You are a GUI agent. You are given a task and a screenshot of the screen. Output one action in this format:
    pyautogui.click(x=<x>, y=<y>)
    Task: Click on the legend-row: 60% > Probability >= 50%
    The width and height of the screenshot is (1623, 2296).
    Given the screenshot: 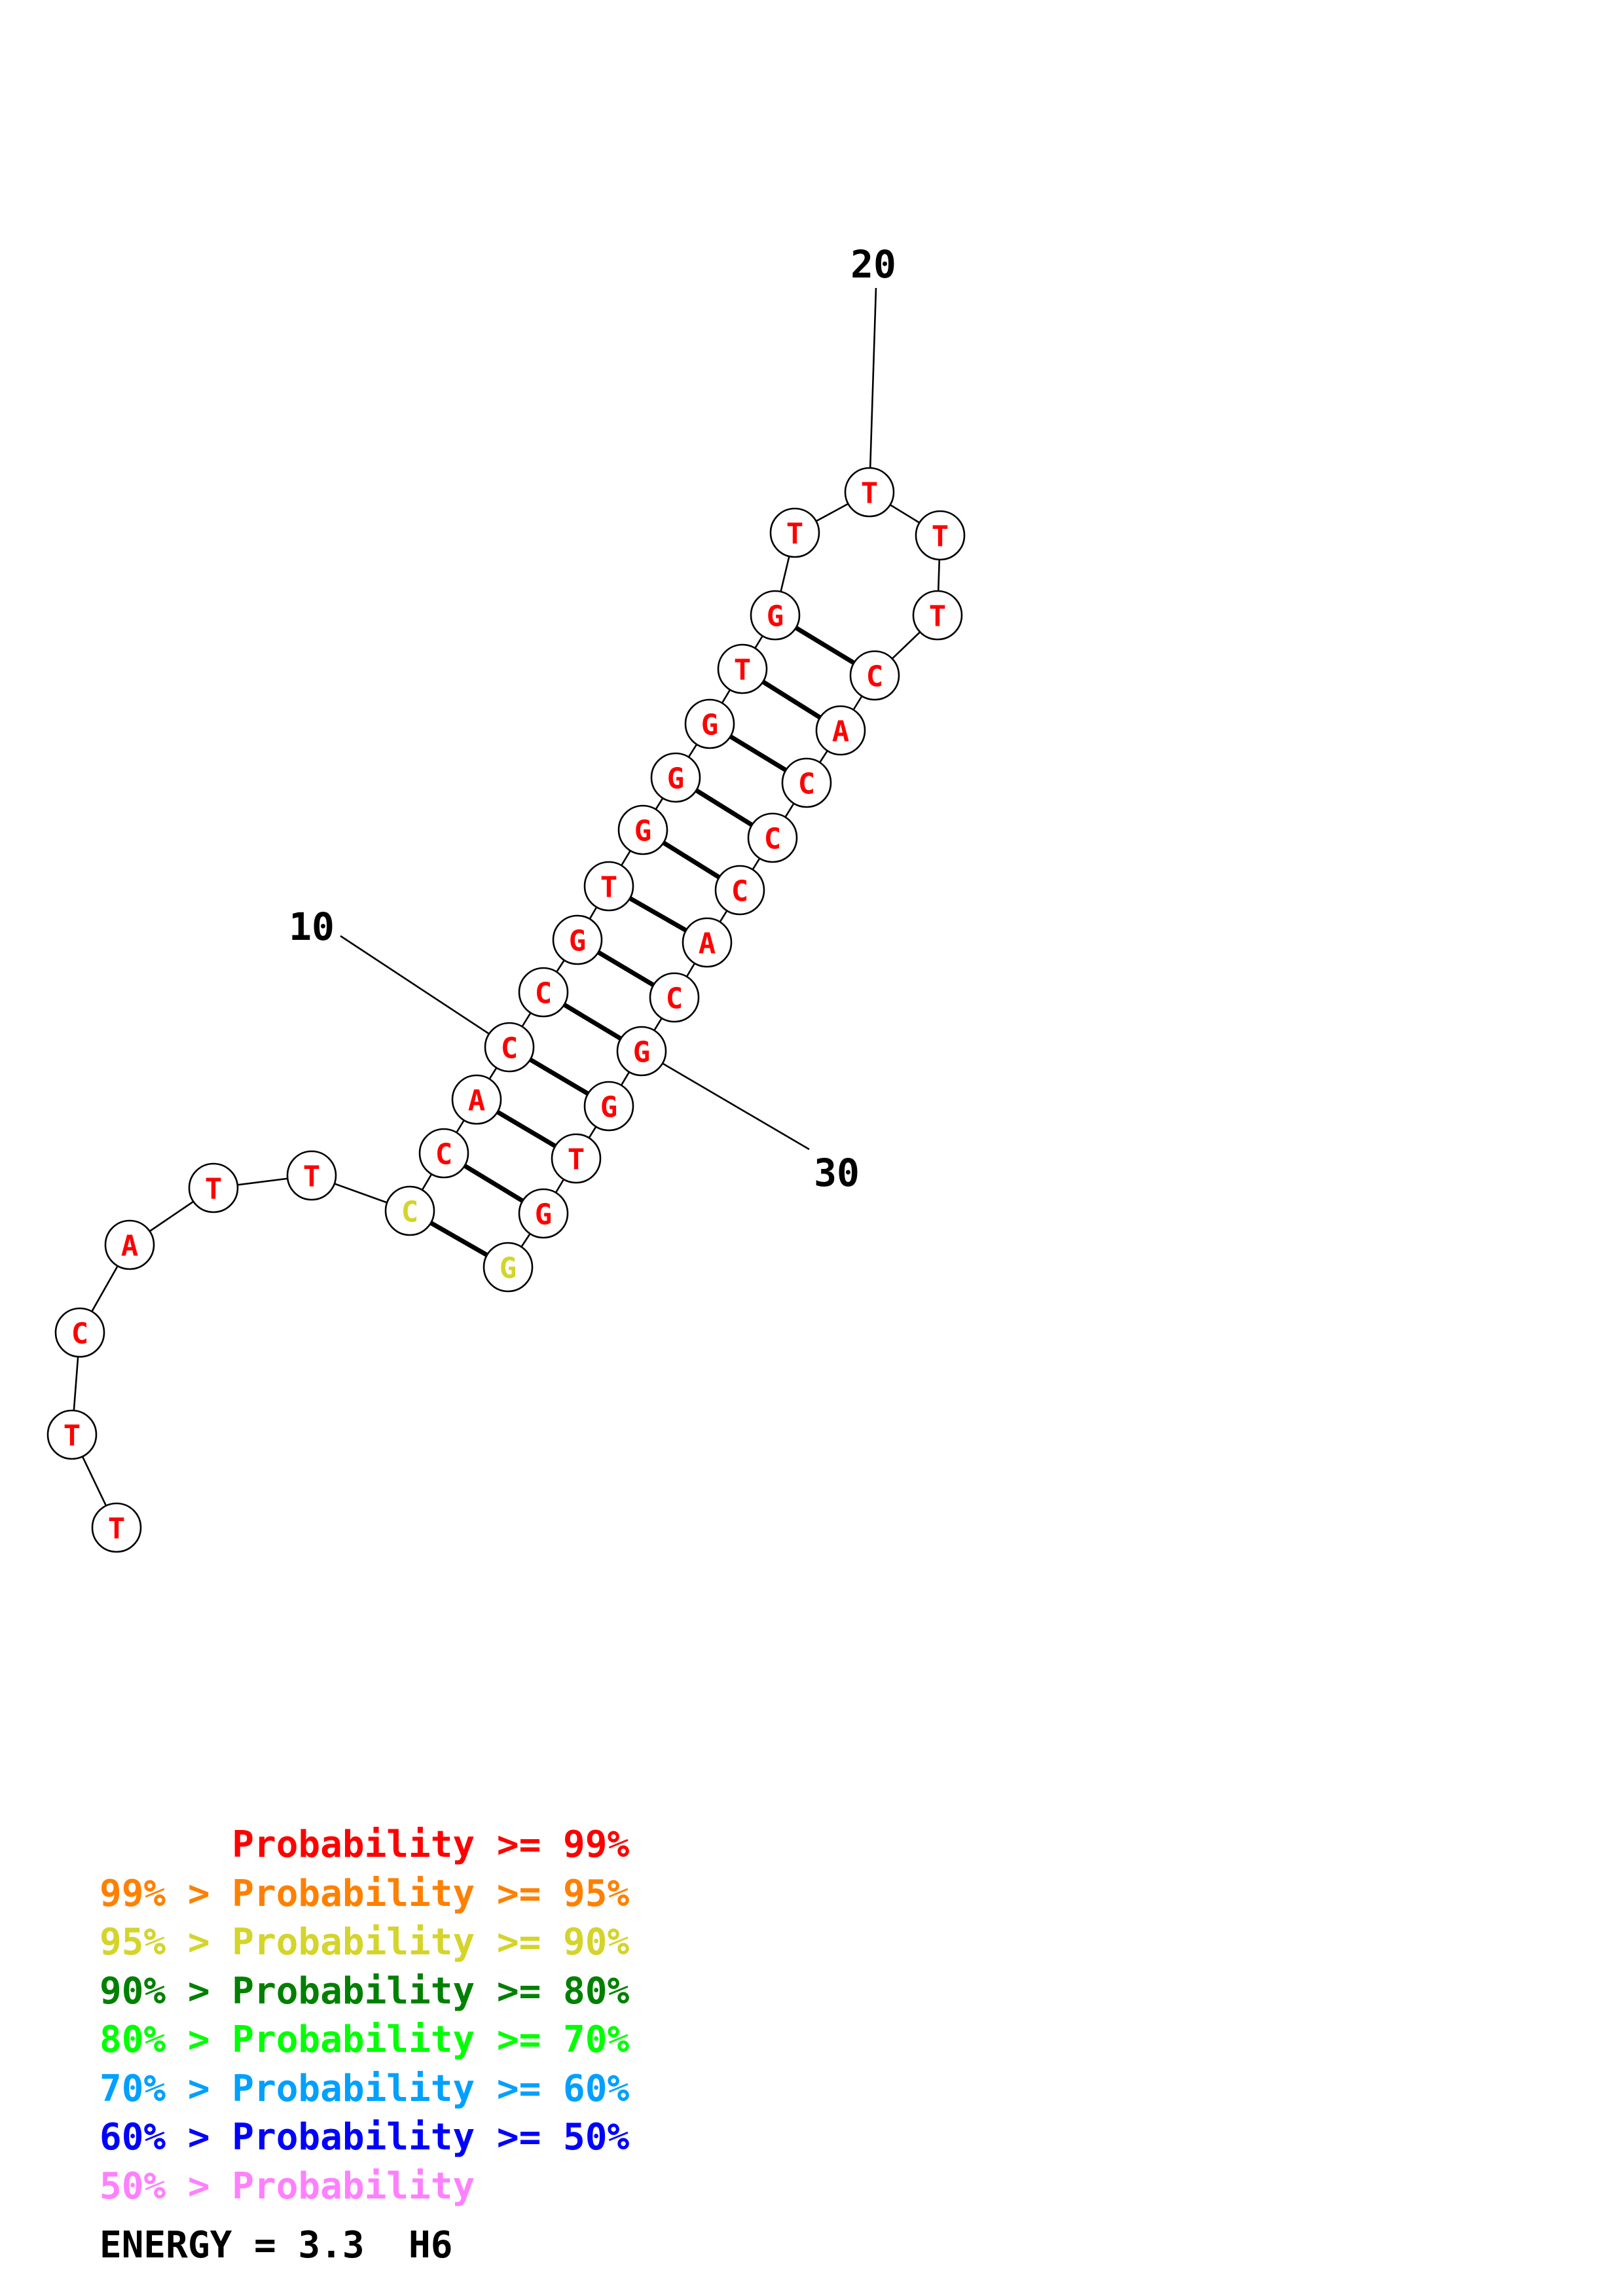 What is the action you would take?
    pyautogui.click(x=365, y=2137)
    